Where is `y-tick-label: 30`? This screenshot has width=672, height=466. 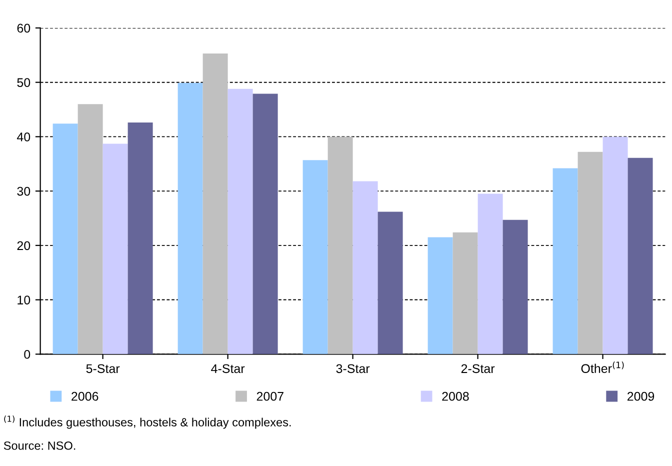
y-tick-label: 30 is located at coordinates (23, 191).